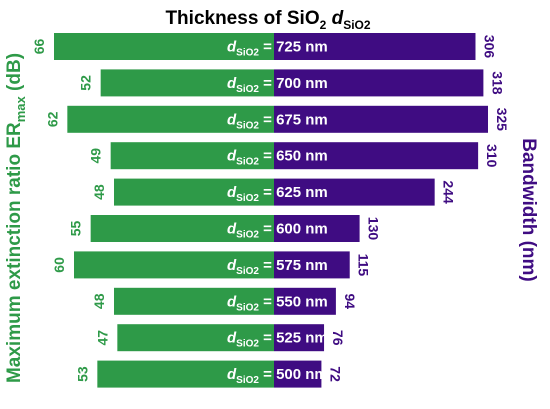 The height and width of the screenshot is (409, 550). I want to click on bandwidth-value-label: 244, so click(449, 192).